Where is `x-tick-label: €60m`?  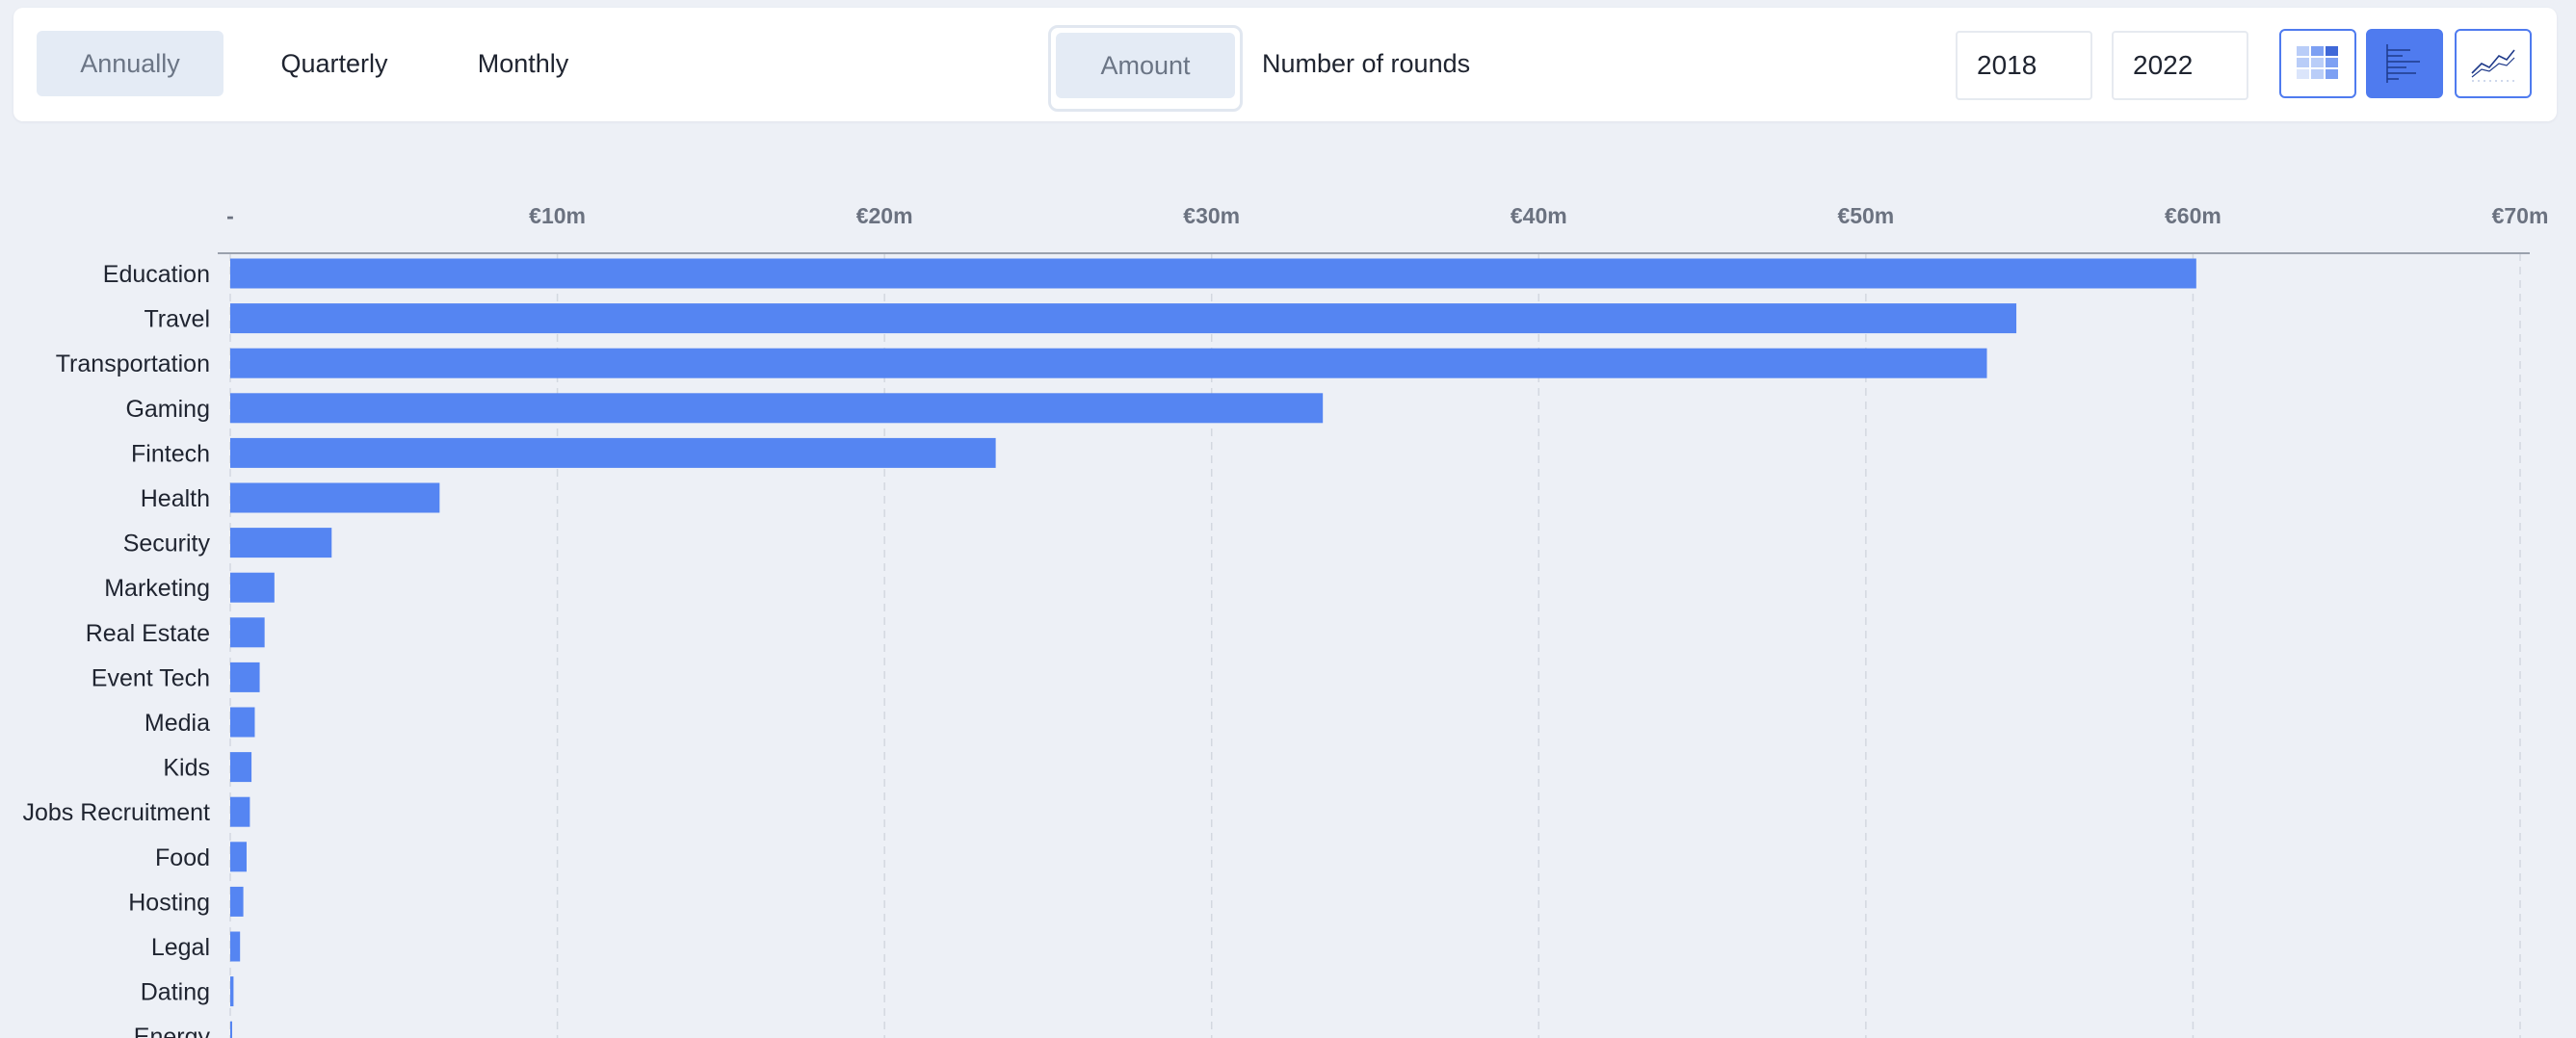
x-tick-label: €60m is located at coordinates (2193, 215).